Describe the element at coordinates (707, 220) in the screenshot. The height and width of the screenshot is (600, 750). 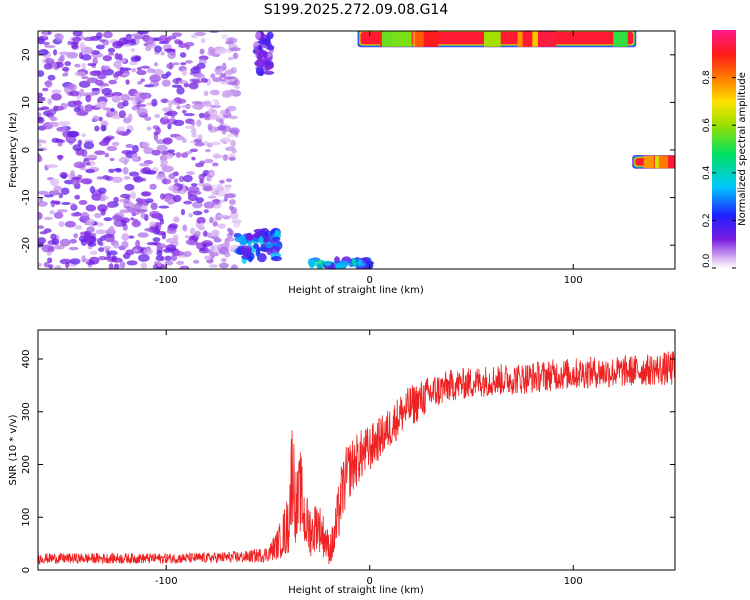
I see `colorbar-tick-label: 0.2` at that location.